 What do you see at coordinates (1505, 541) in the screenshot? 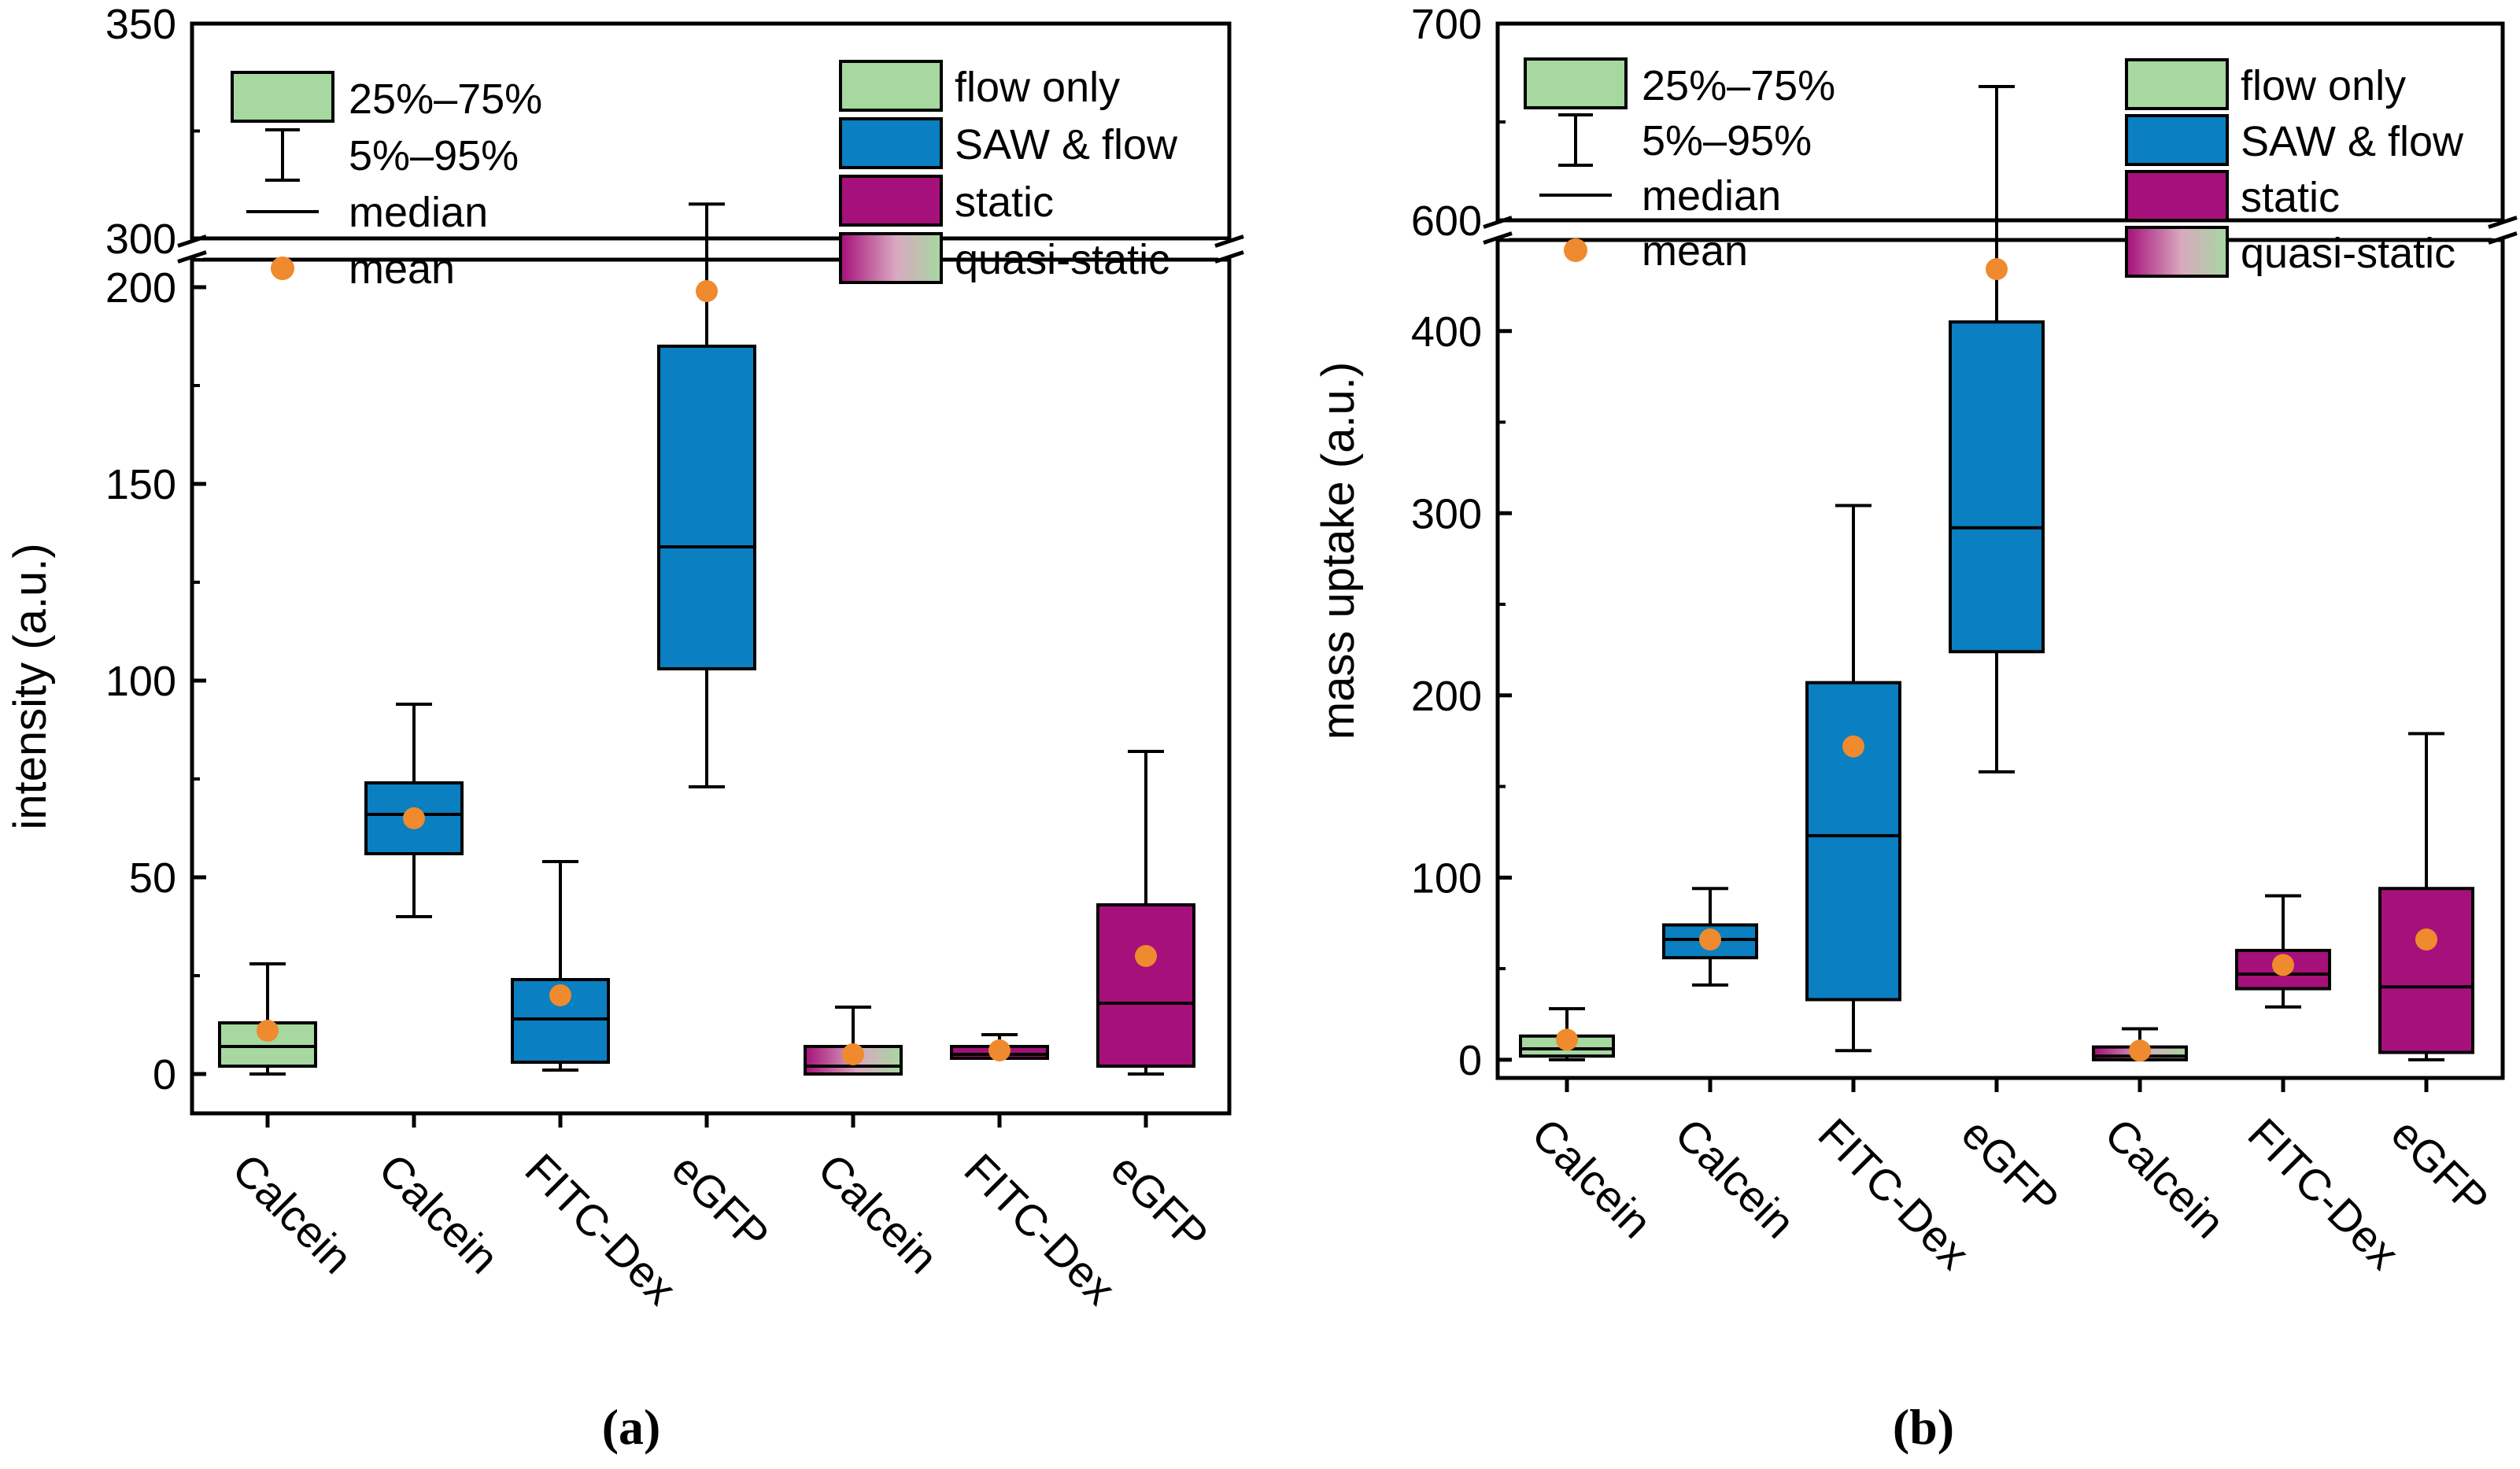
I see `panel-b-y-ticks` at bounding box center [1505, 541].